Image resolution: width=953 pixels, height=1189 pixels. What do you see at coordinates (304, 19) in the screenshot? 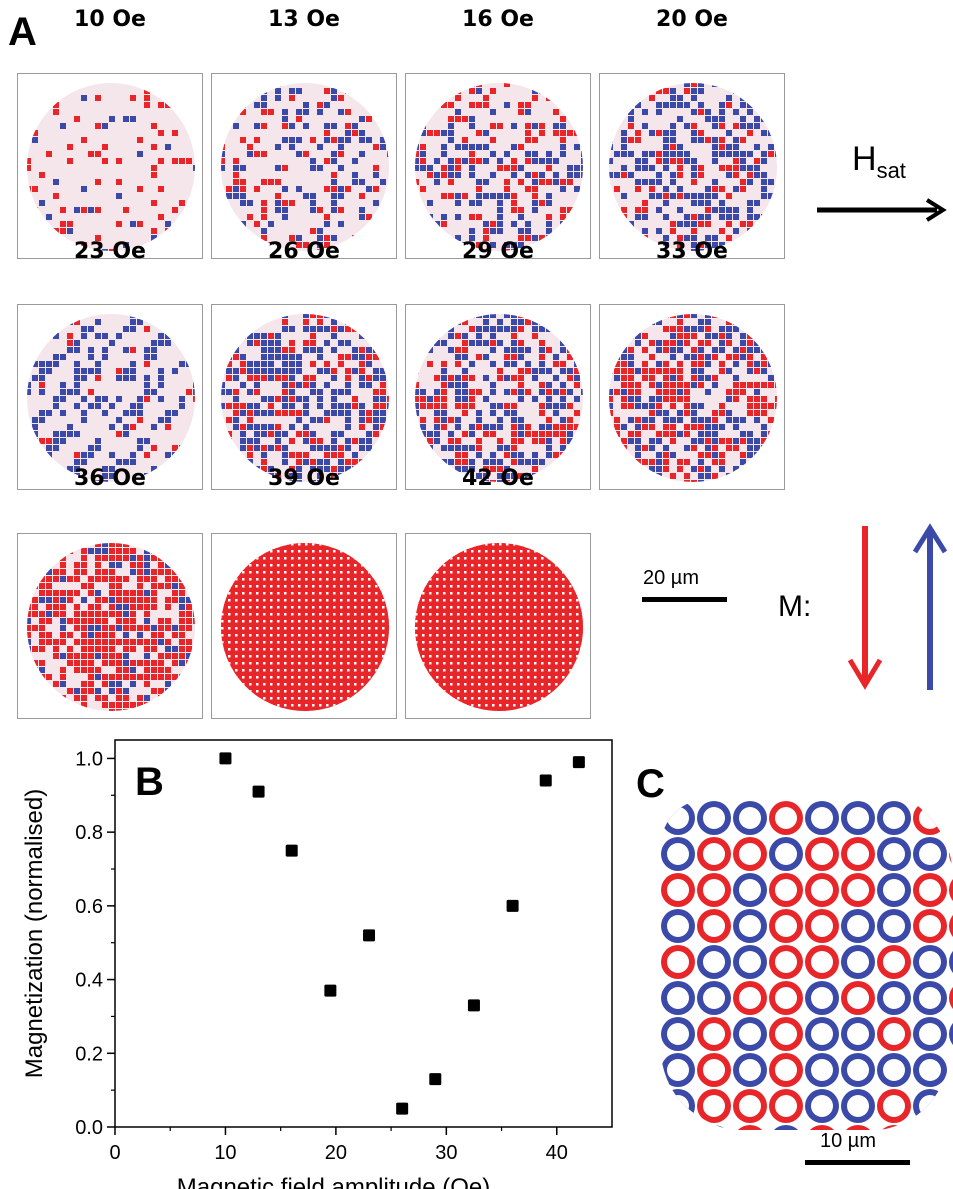
I see `field-label: 13 Oe` at bounding box center [304, 19].